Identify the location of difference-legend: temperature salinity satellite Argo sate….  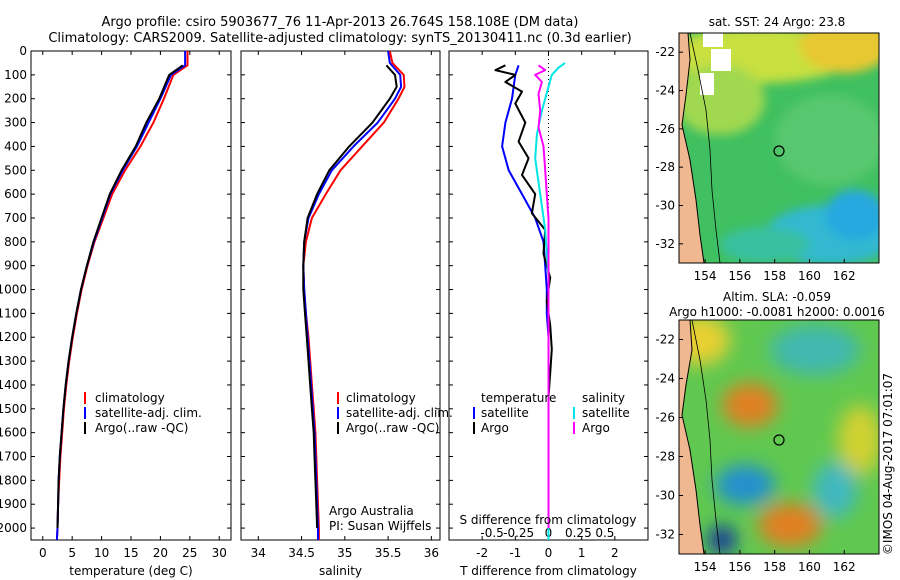
(548, 459).